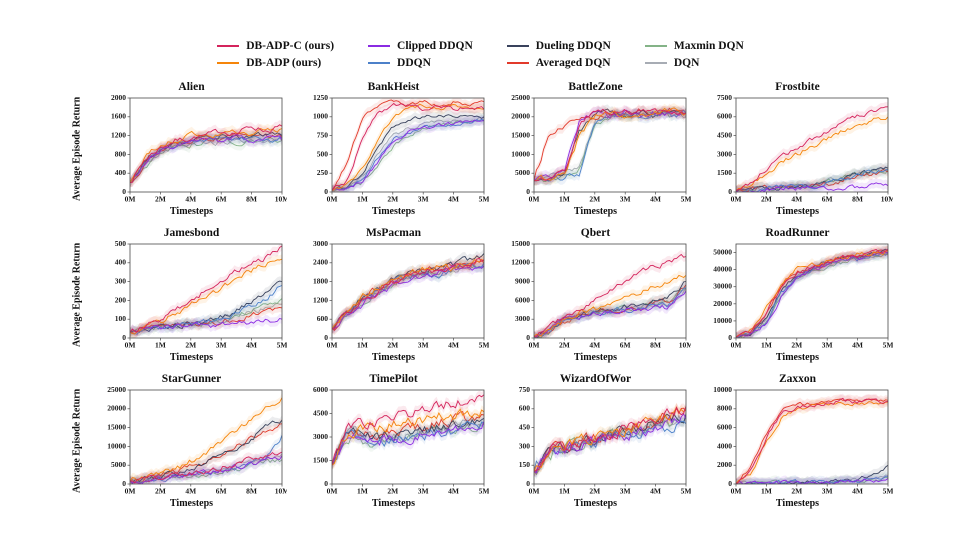 The height and width of the screenshot is (555, 961). I want to click on subplot-qbert: Qbert Timesteps, so click(596, 295).